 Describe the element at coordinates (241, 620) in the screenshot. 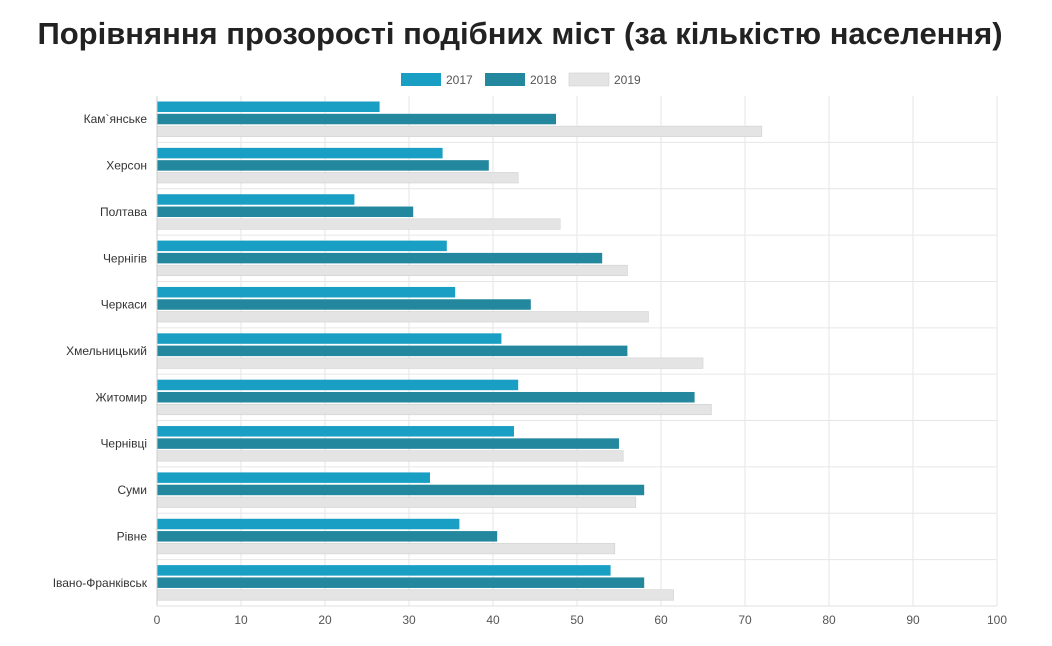

I see `x-tick-label: 10` at that location.